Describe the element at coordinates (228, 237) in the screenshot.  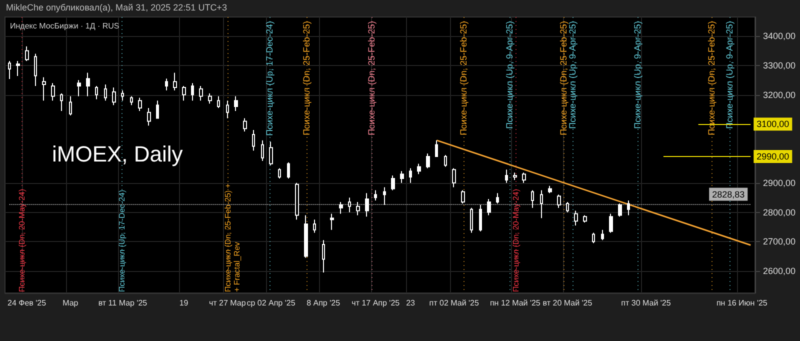
I see `annotation: Психе-цикл (Dn, 25-Feb-25) +` at that location.